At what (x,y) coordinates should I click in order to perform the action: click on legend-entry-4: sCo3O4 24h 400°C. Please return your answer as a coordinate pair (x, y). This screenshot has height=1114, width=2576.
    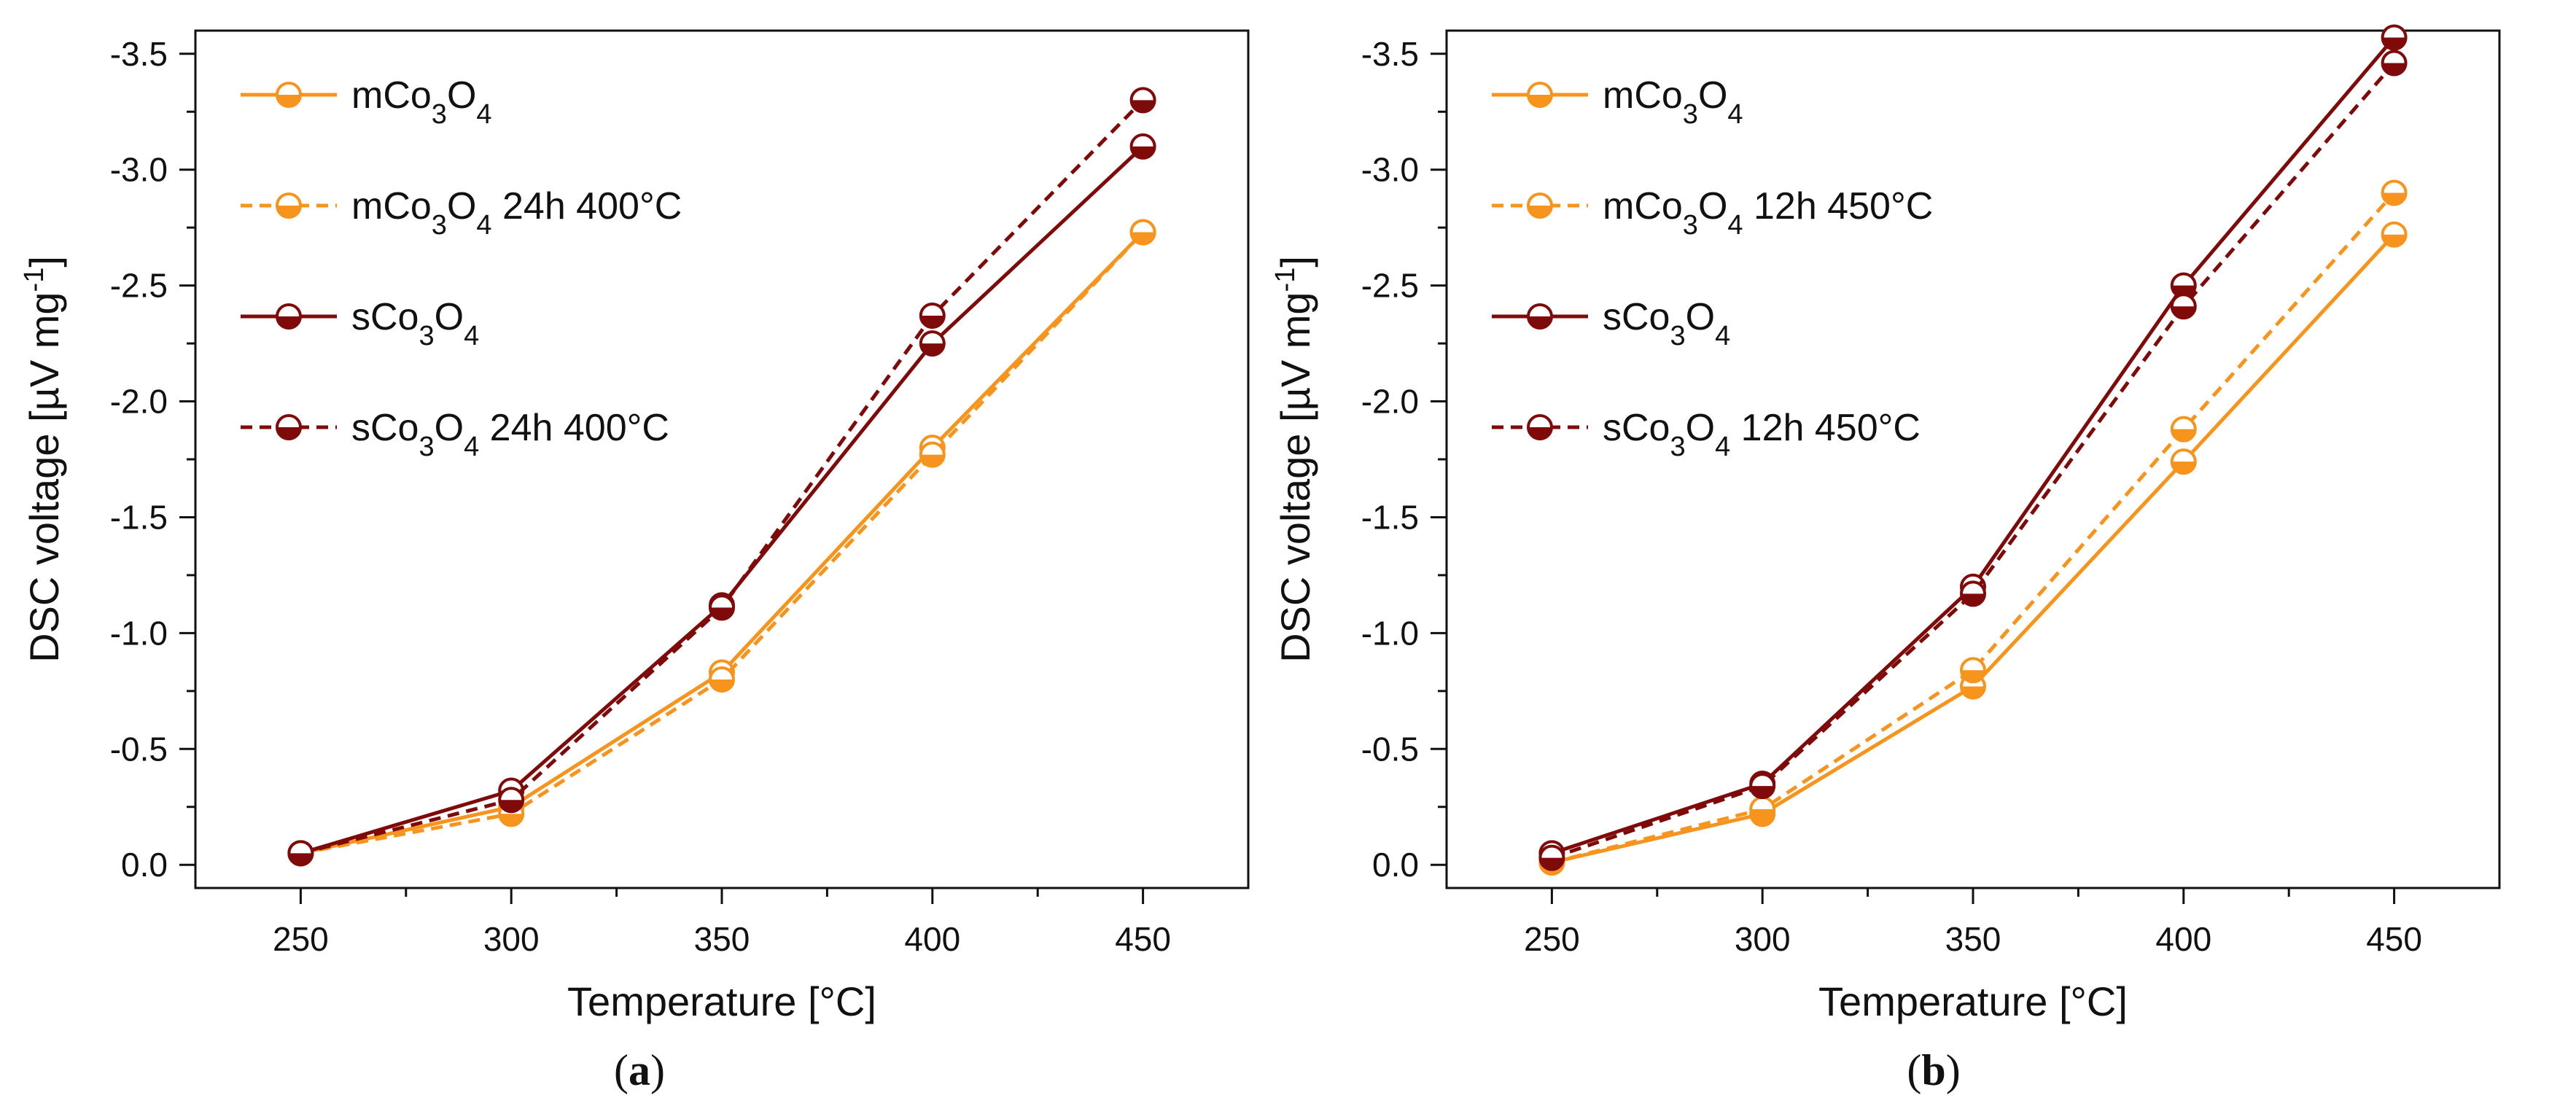
    Looking at the image, I should click on (455, 434).